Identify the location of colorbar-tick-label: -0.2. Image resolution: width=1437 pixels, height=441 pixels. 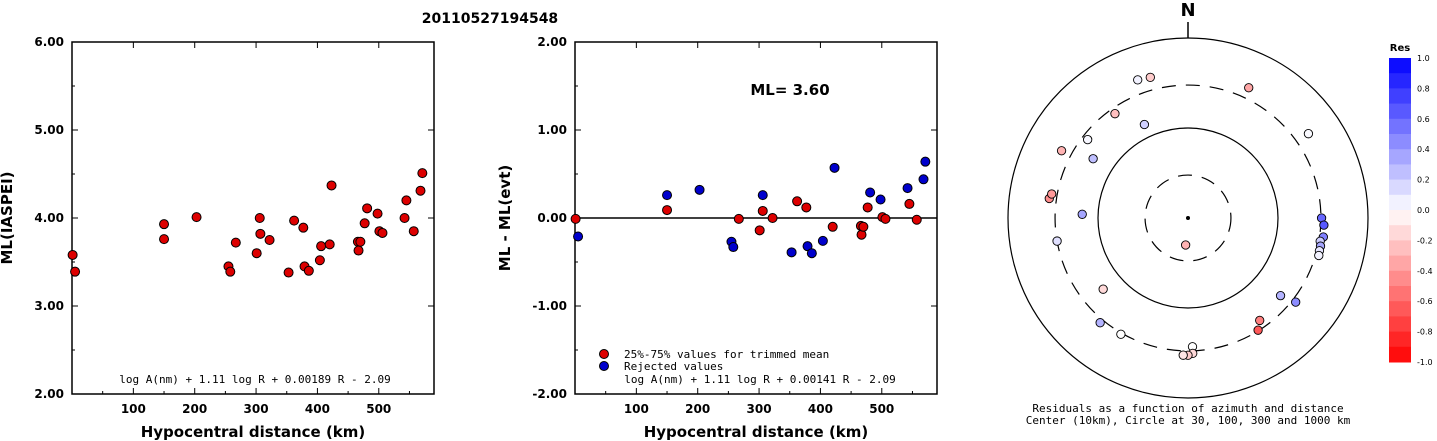
(1425, 240).